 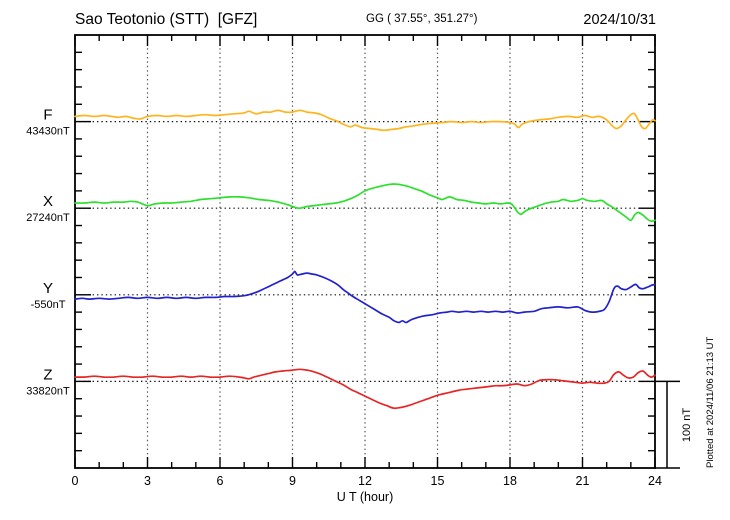 I want to click on plotted-at-note: Plotted at 2024/11/06 21:13 UT, so click(x=710, y=402).